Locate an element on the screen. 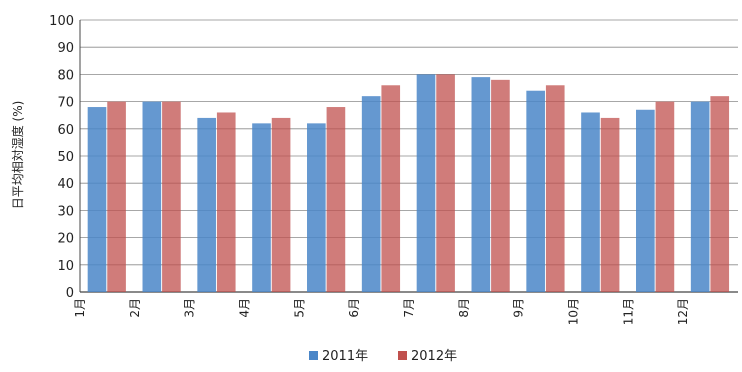  y-axis-label: 日平均相対湿度 (%) is located at coordinates (17, 155).